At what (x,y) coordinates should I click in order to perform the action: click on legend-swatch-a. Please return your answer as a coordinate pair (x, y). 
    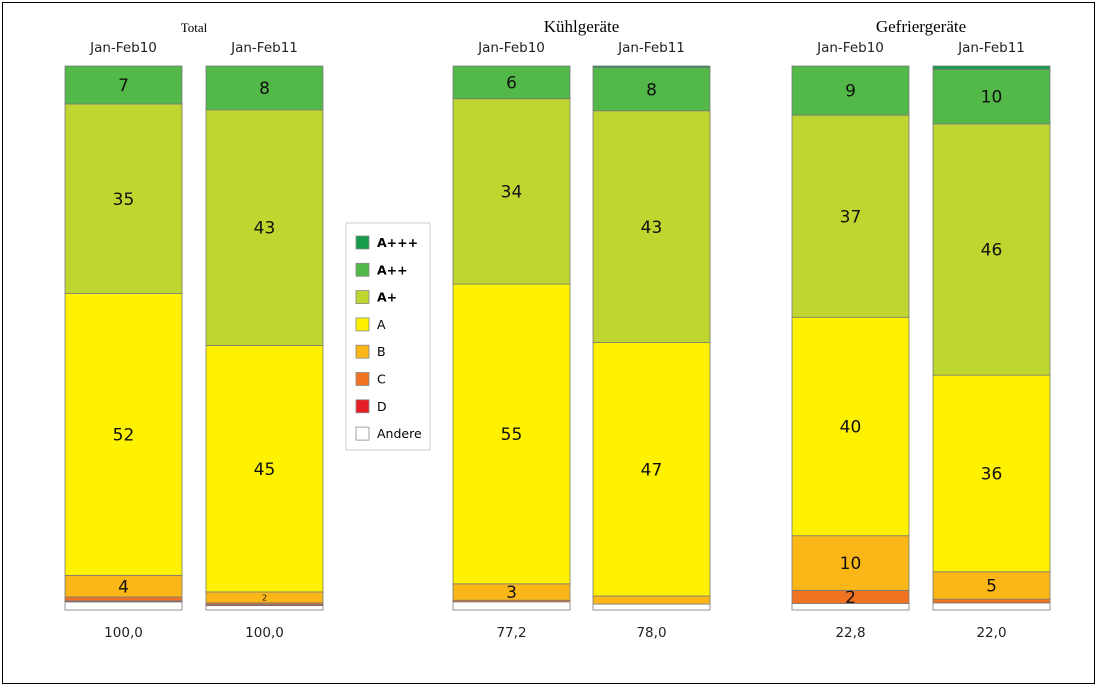
    Looking at the image, I should click on (362, 324).